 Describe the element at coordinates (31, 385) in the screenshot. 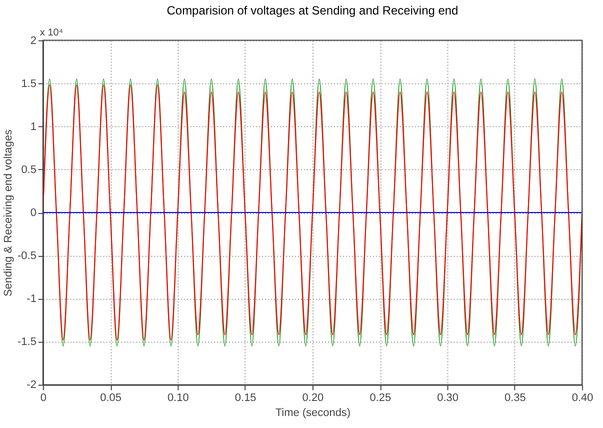

I see `y-tick-label: -2` at that location.